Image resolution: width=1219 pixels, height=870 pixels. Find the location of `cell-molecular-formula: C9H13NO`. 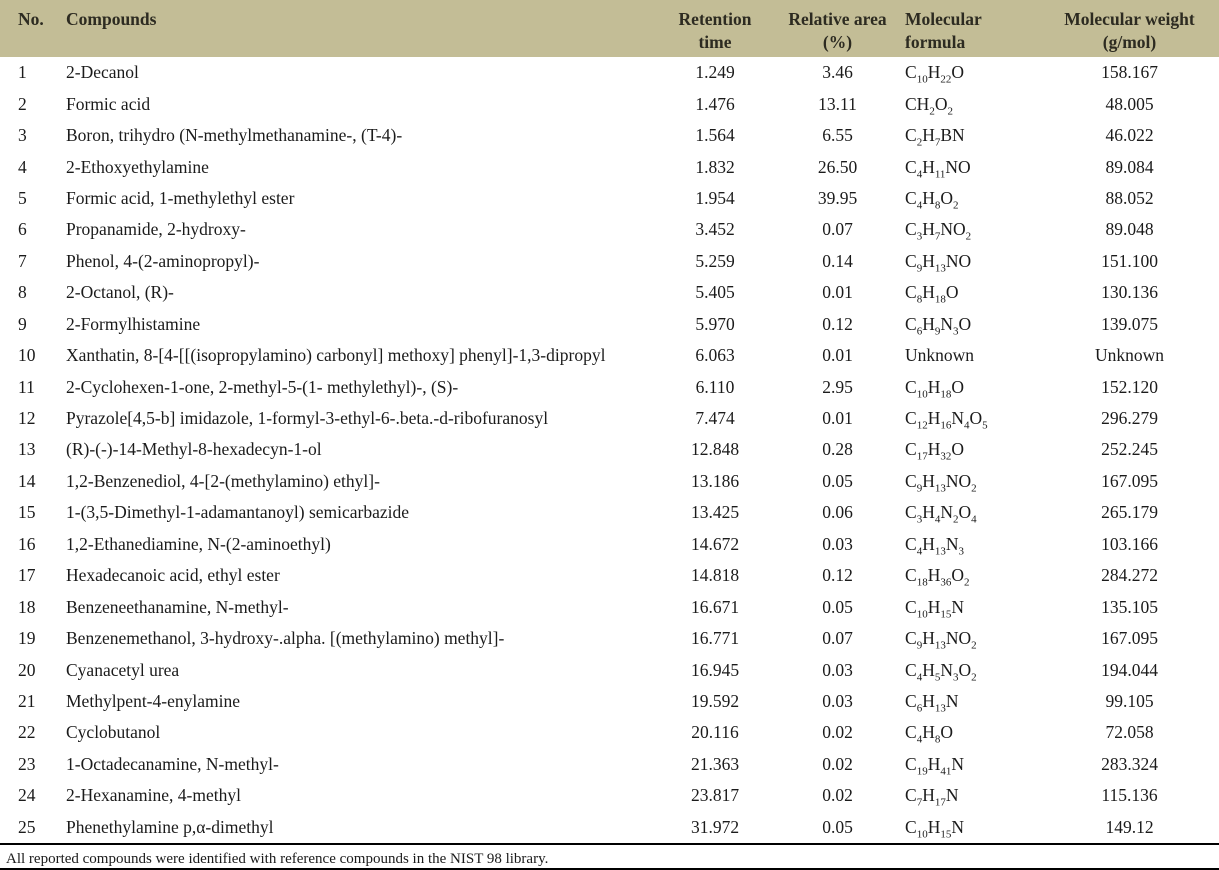

cell-molecular-formula: C9H13NO is located at coordinates (938, 262).